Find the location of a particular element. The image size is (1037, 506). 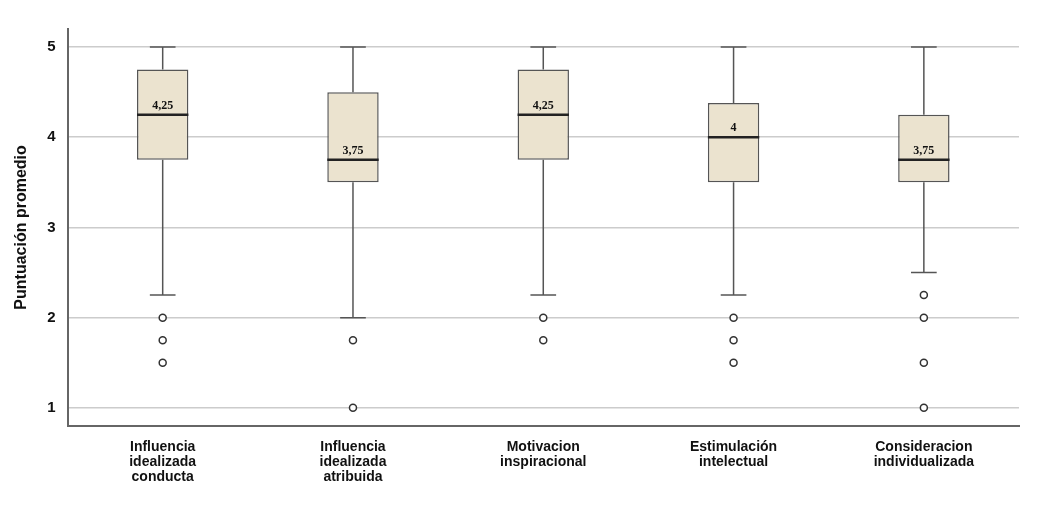

text: 4 is located at coordinates (733, 127).